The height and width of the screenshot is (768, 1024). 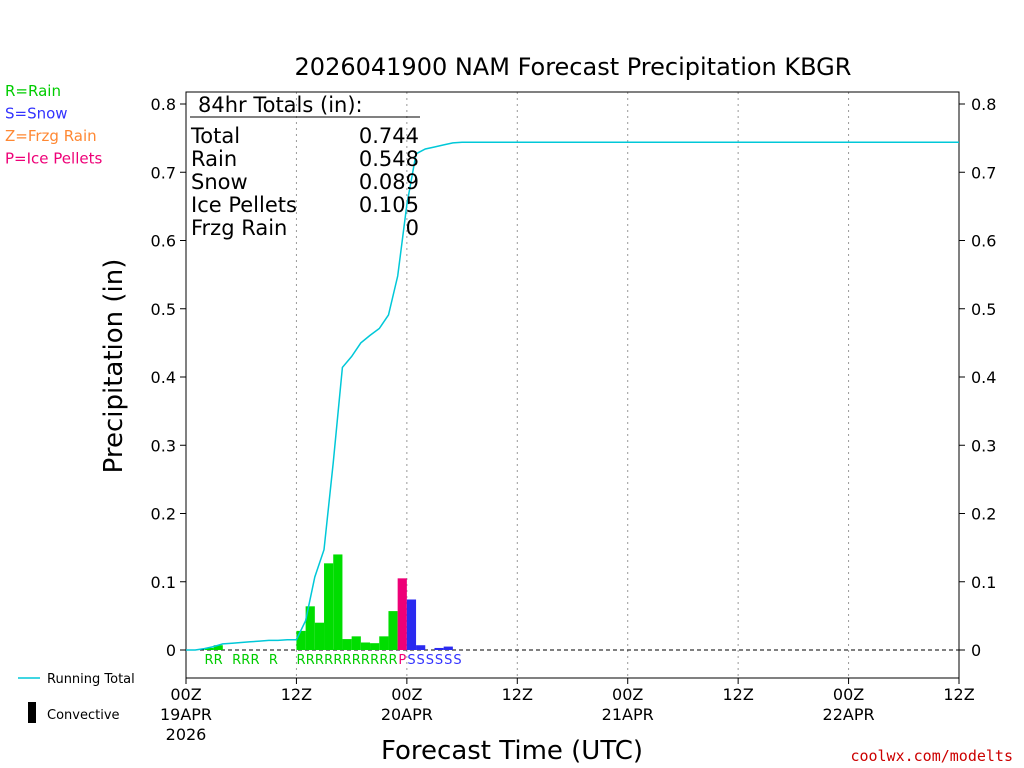 What do you see at coordinates (628, 714) in the screenshot?
I see `x-tick-date: 21APR` at bounding box center [628, 714].